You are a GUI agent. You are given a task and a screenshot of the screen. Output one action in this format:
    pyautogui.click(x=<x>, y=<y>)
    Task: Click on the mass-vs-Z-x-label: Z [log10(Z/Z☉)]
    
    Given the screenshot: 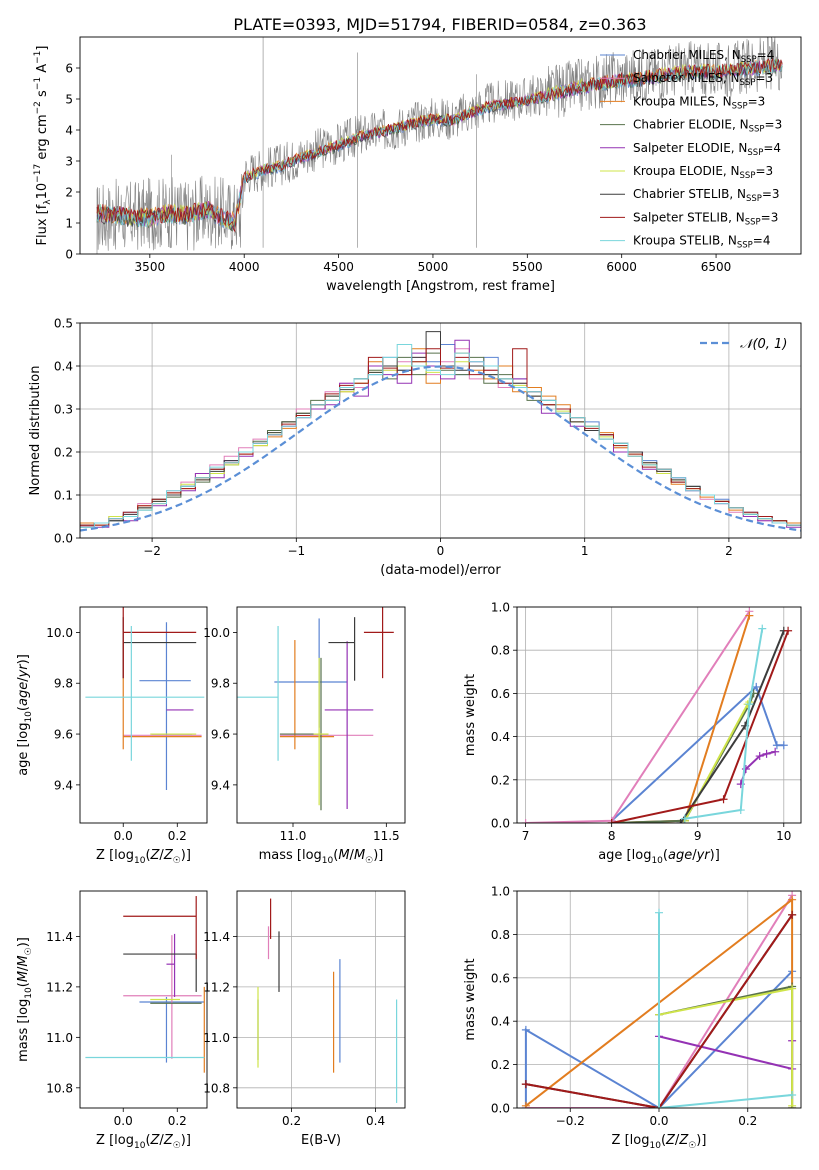 What is the action you would take?
    pyautogui.click(x=143, y=1142)
    